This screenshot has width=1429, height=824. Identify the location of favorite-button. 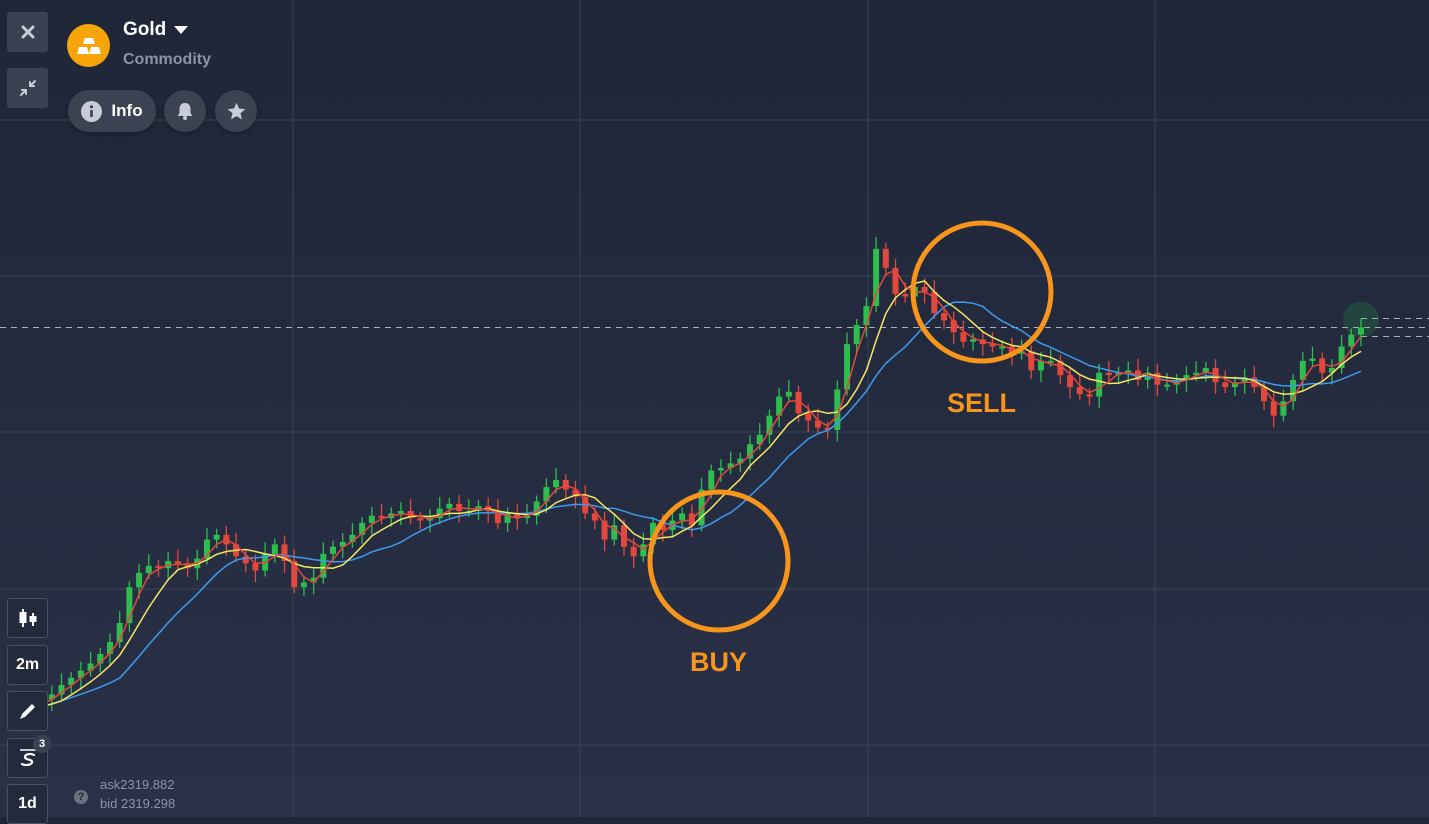
(236, 111).